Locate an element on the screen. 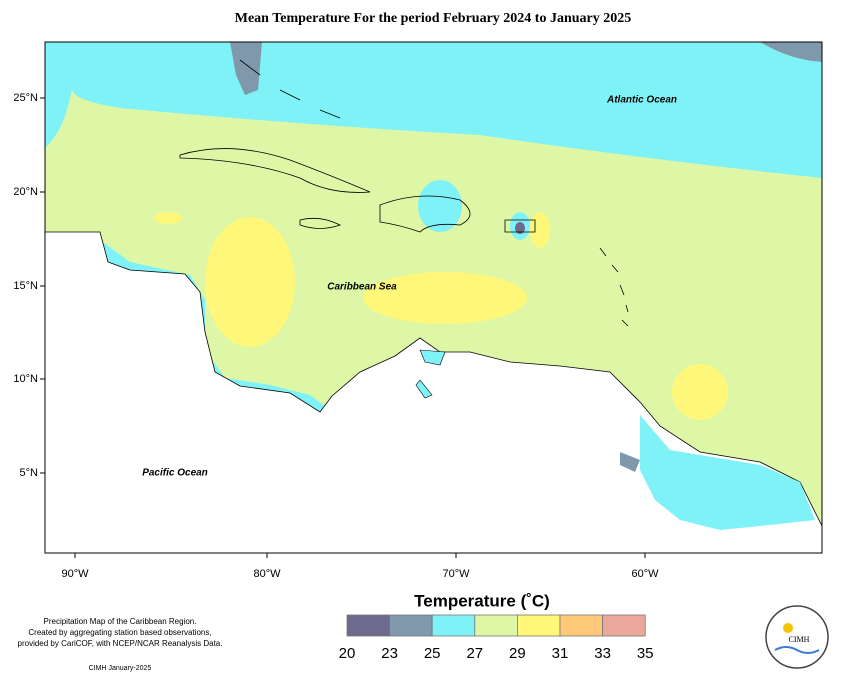 This screenshot has width=845, height=684. legend-tick-label: 23 is located at coordinates (389, 653).